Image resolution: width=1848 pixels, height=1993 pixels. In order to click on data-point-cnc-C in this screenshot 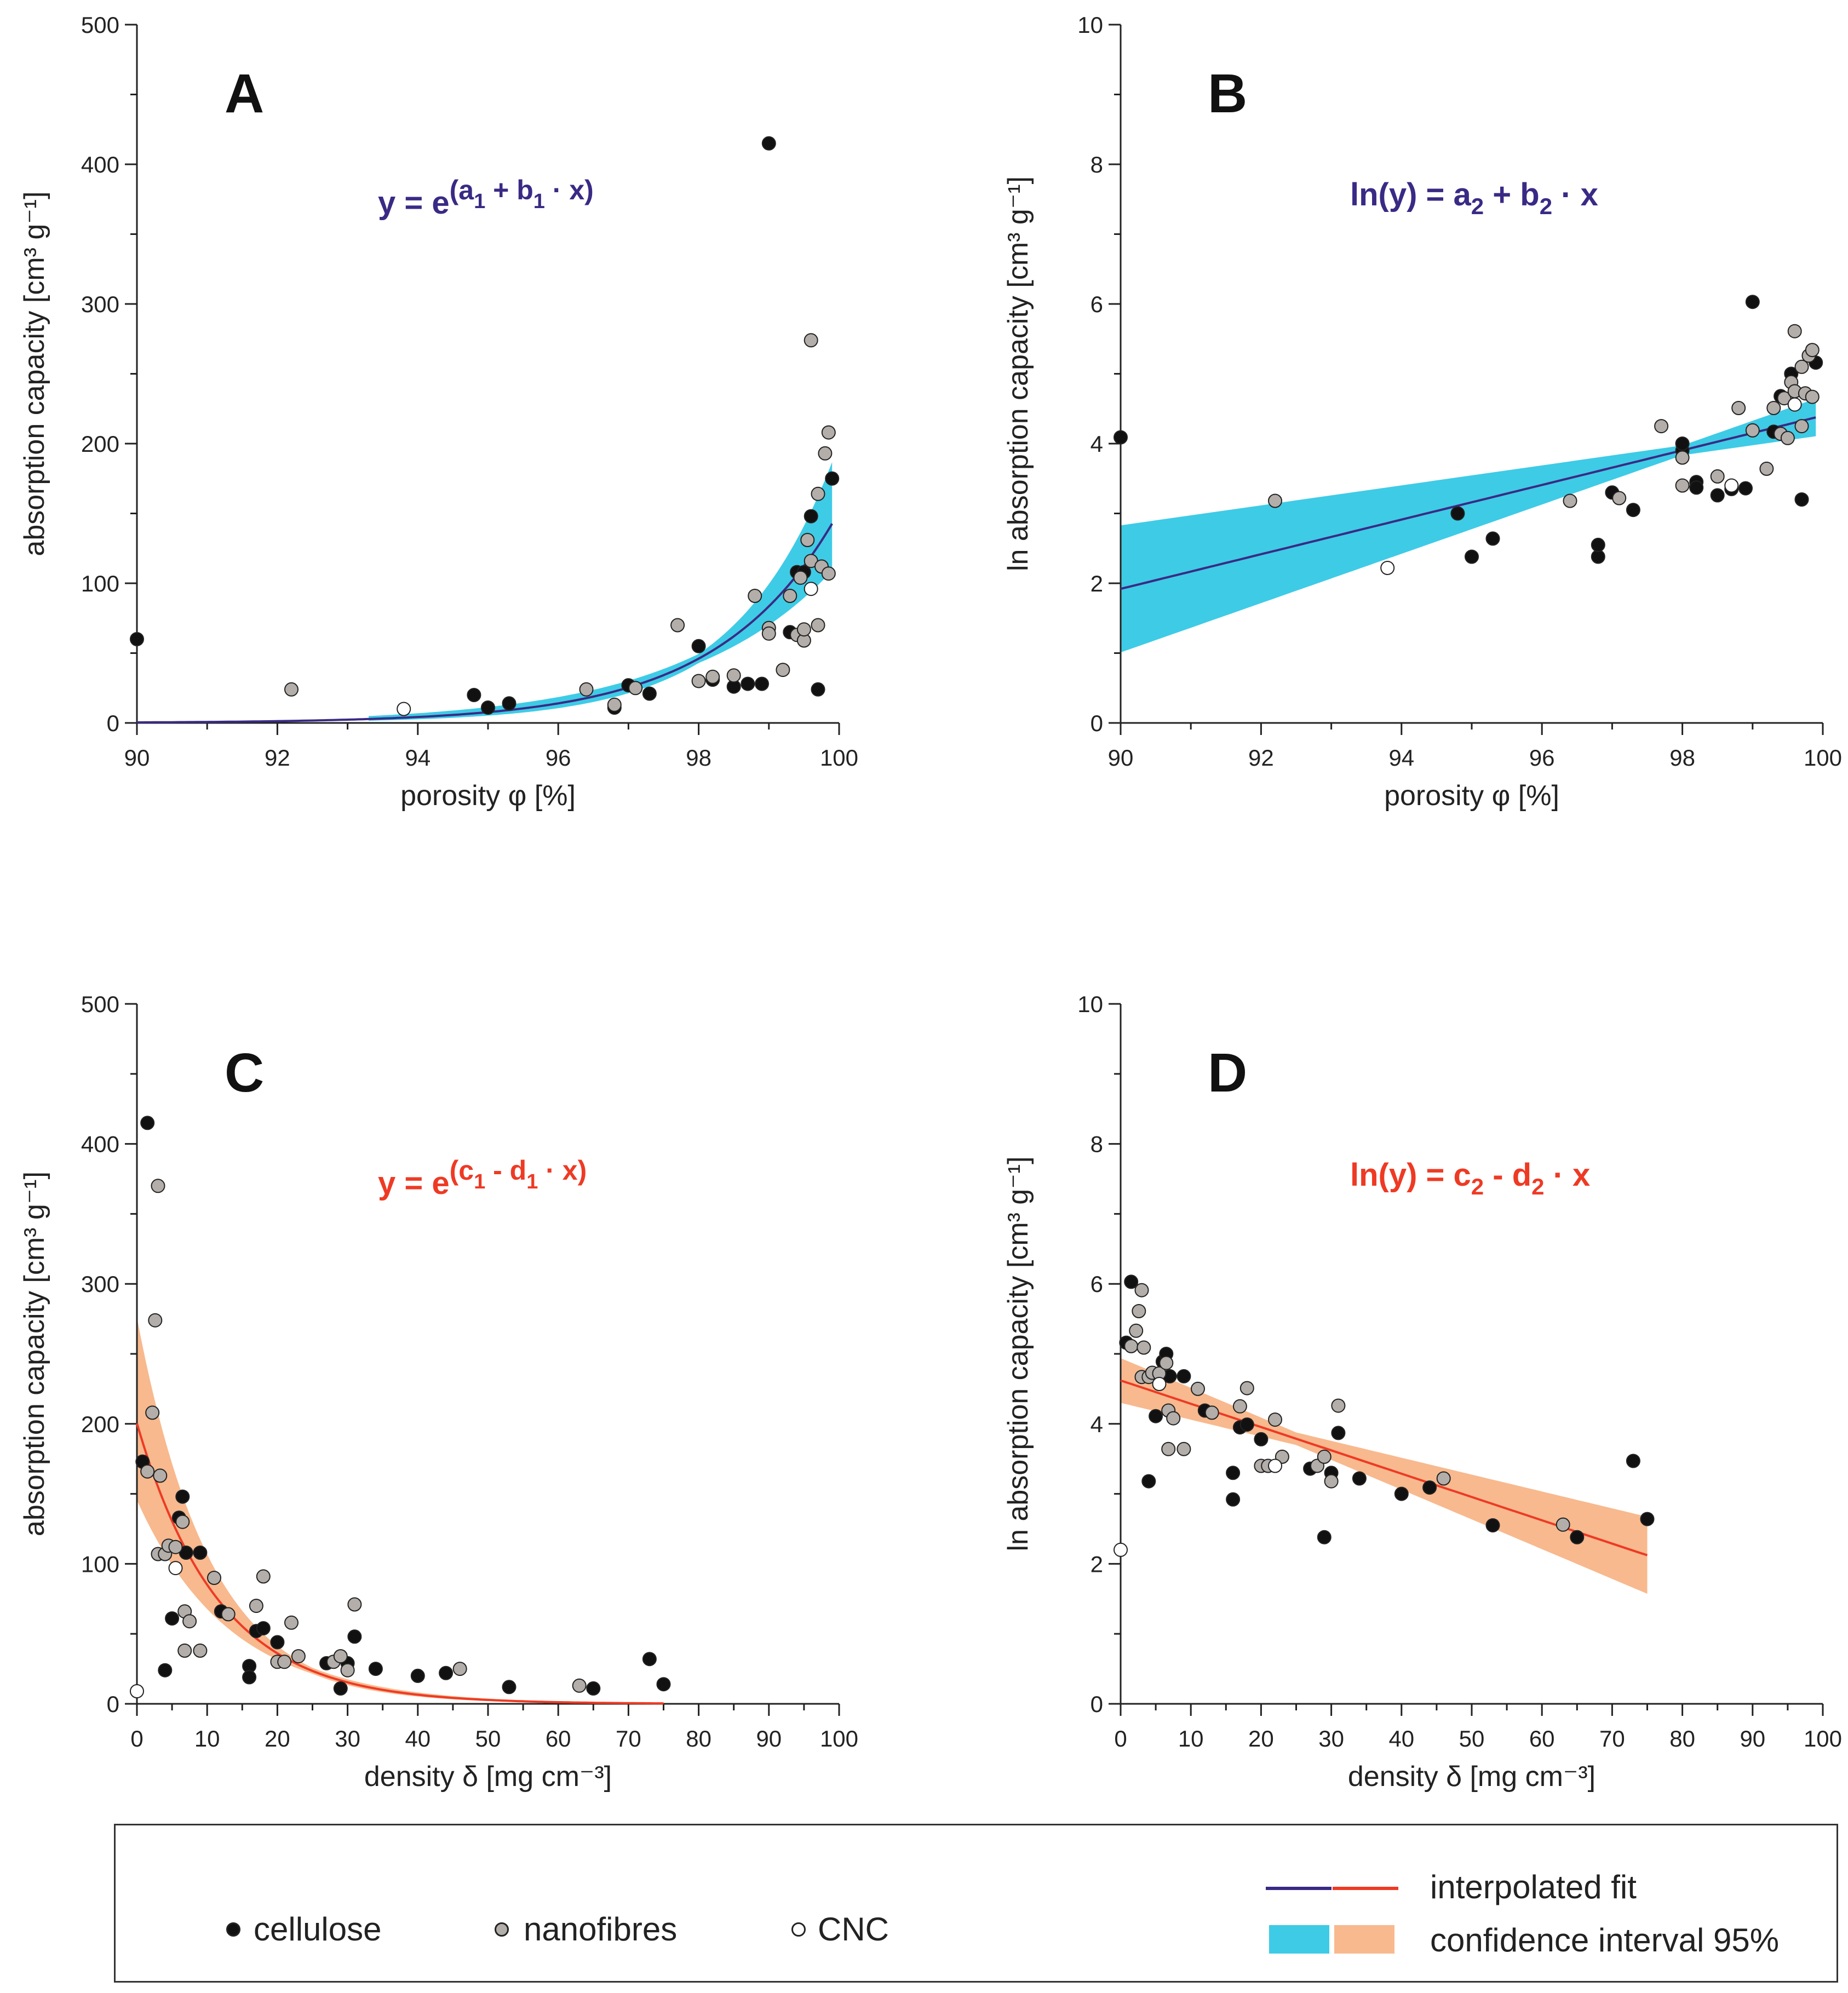, I will do `click(176, 1568)`.